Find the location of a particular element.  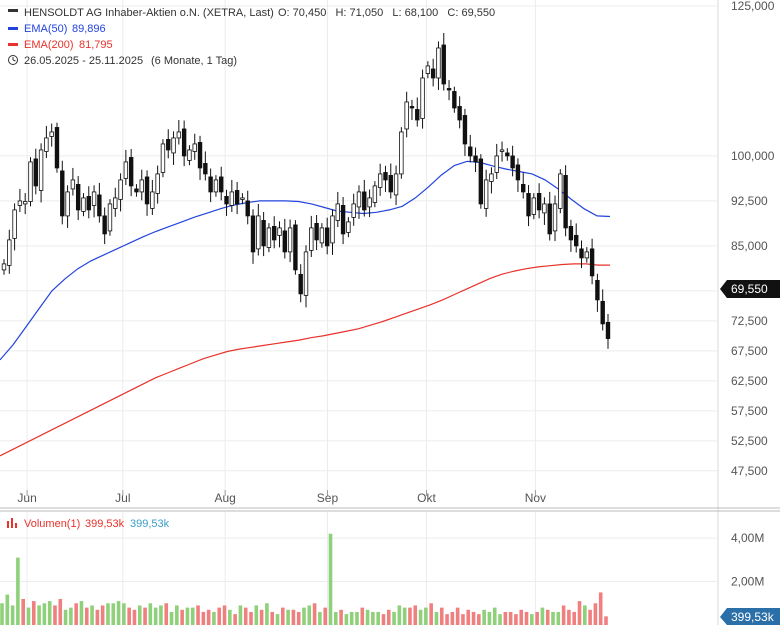

price-tick-label: 85,000 is located at coordinates (749, 246).